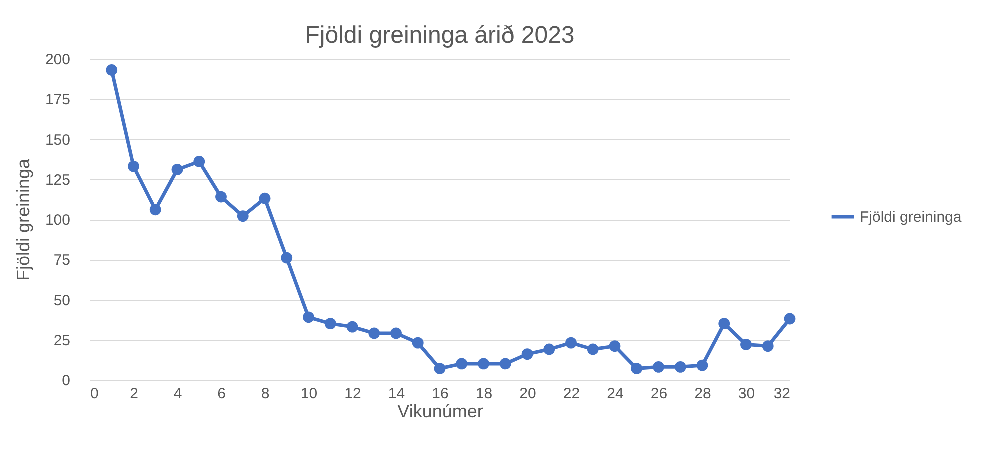  I want to click on y-tick-label: 75, so click(62, 261).